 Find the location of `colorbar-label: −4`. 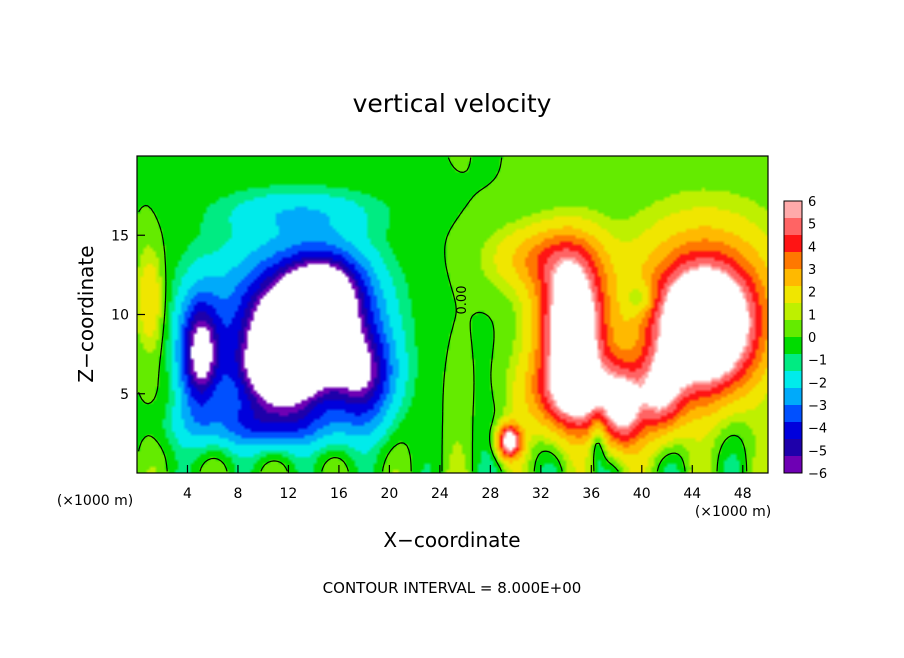

colorbar-label: −4 is located at coordinates (817, 429).